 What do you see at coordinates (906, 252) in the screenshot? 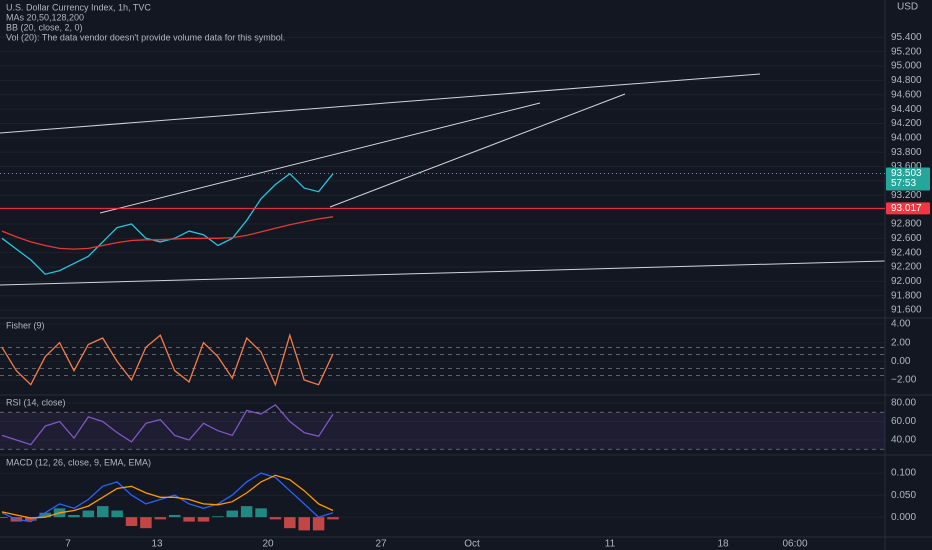
I see `y-tick-label: 92.400` at bounding box center [906, 252].